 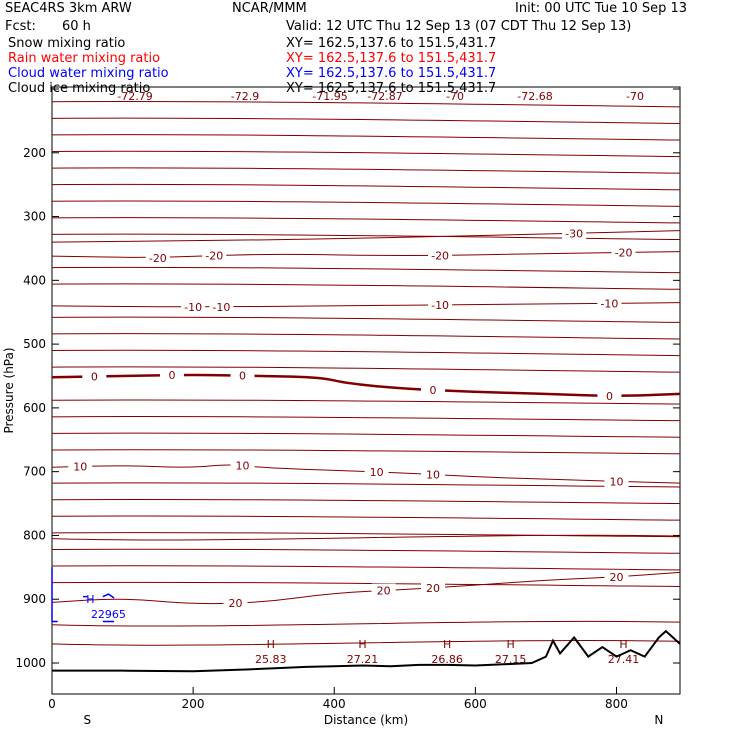 What do you see at coordinates (391, 43) in the screenshot?
I see `legend-xy-snow: XY= 162.5,137.6 to 151.5,431.7` at bounding box center [391, 43].